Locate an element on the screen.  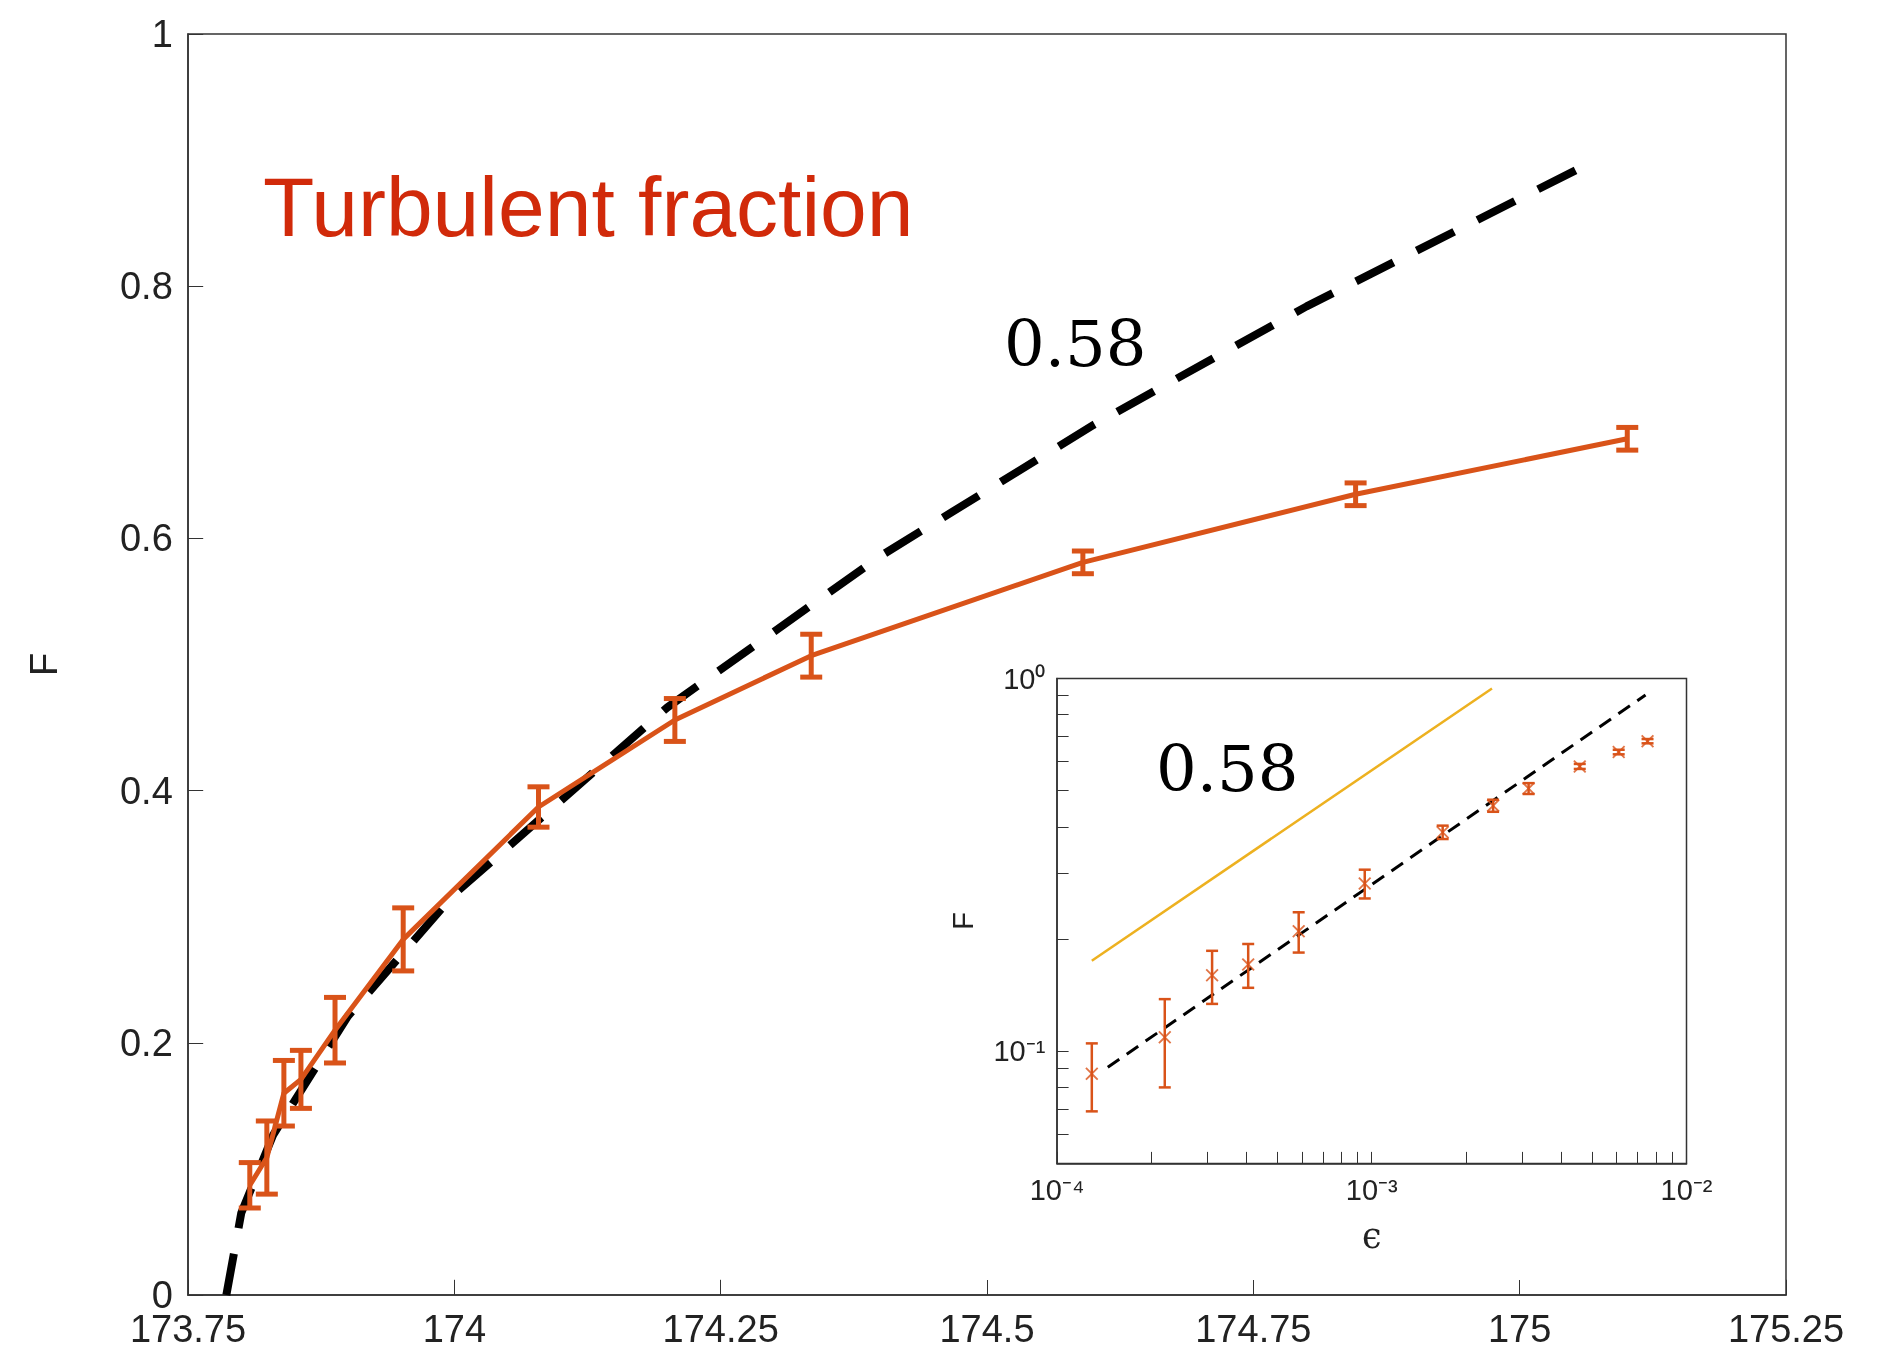
x-tick-label: 10⁻³ is located at coordinates (1372, 1189).